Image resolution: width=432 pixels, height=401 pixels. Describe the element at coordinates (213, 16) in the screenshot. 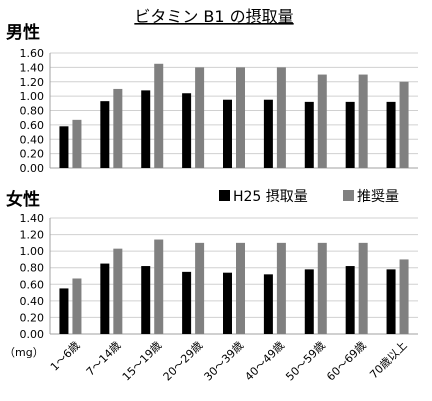

I see `chart-title: ビタミン B1 の摂取量` at that location.